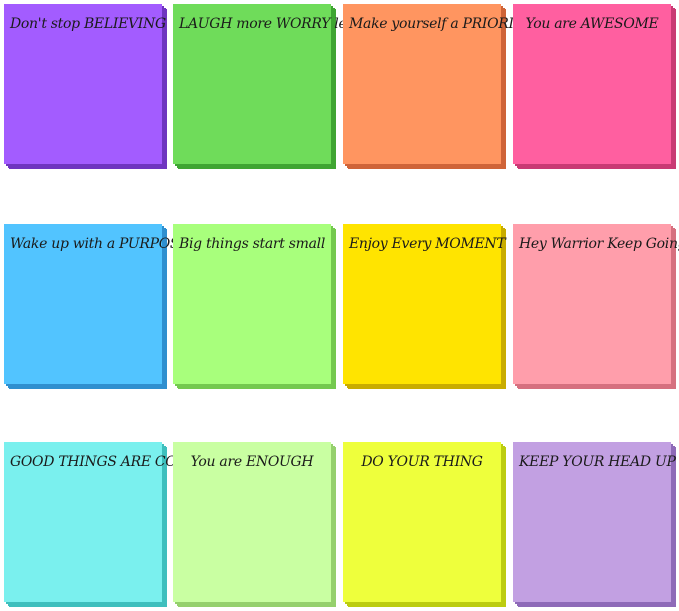  Describe the element at coordinates (252, 522) in the screenshot. I see `sticky-note: You are ENOUGH` at that location.